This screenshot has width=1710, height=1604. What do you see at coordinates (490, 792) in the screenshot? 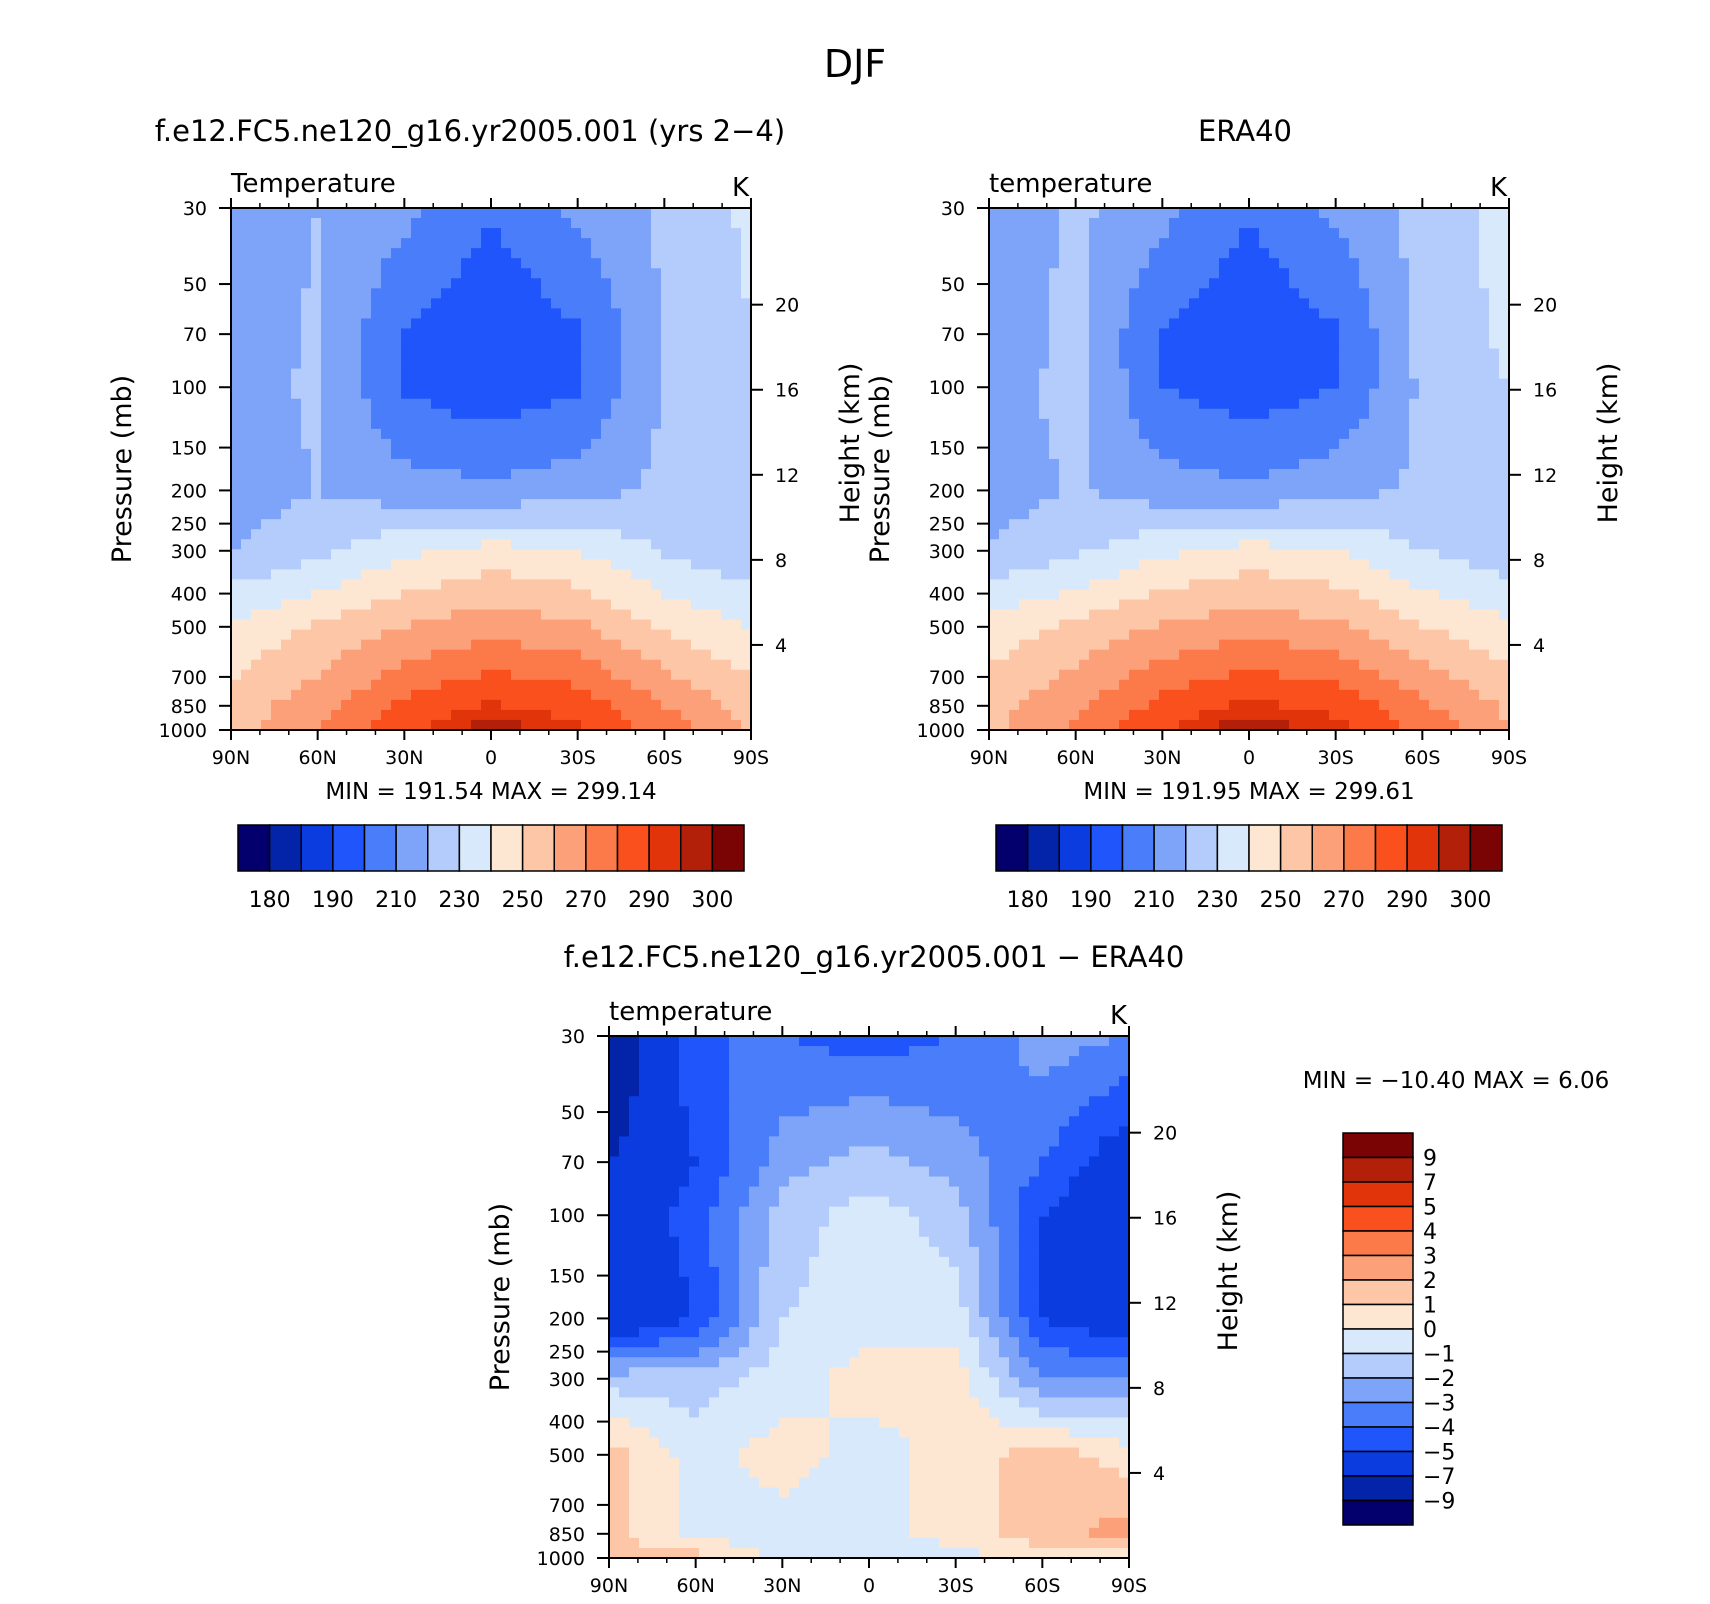
I see `min-max-text: MIN = 191.54 MAX = 299.14` at bounding box center [490, 792].